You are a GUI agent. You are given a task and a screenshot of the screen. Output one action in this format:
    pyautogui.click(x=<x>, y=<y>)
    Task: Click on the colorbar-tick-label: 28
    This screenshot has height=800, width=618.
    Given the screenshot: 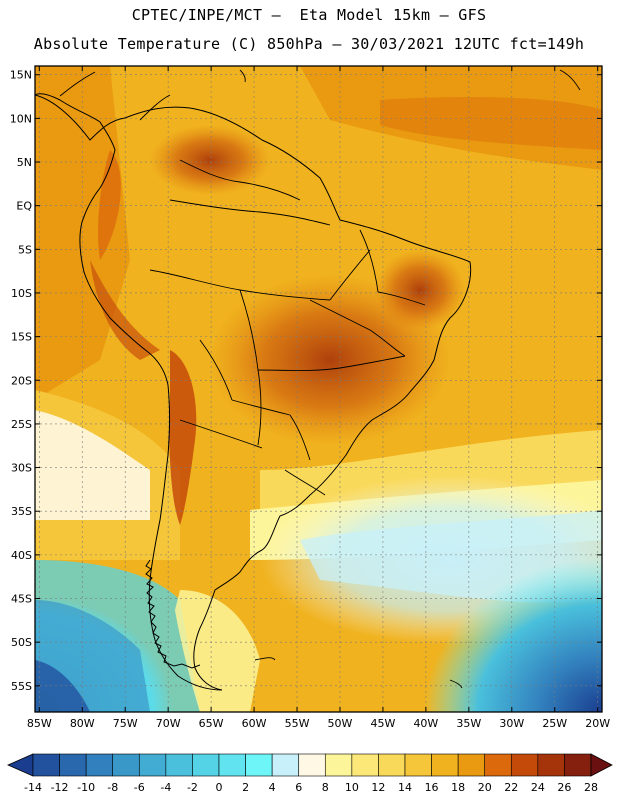 What is the action you would take?
    pyautogui.click(x=591, y=787)
    